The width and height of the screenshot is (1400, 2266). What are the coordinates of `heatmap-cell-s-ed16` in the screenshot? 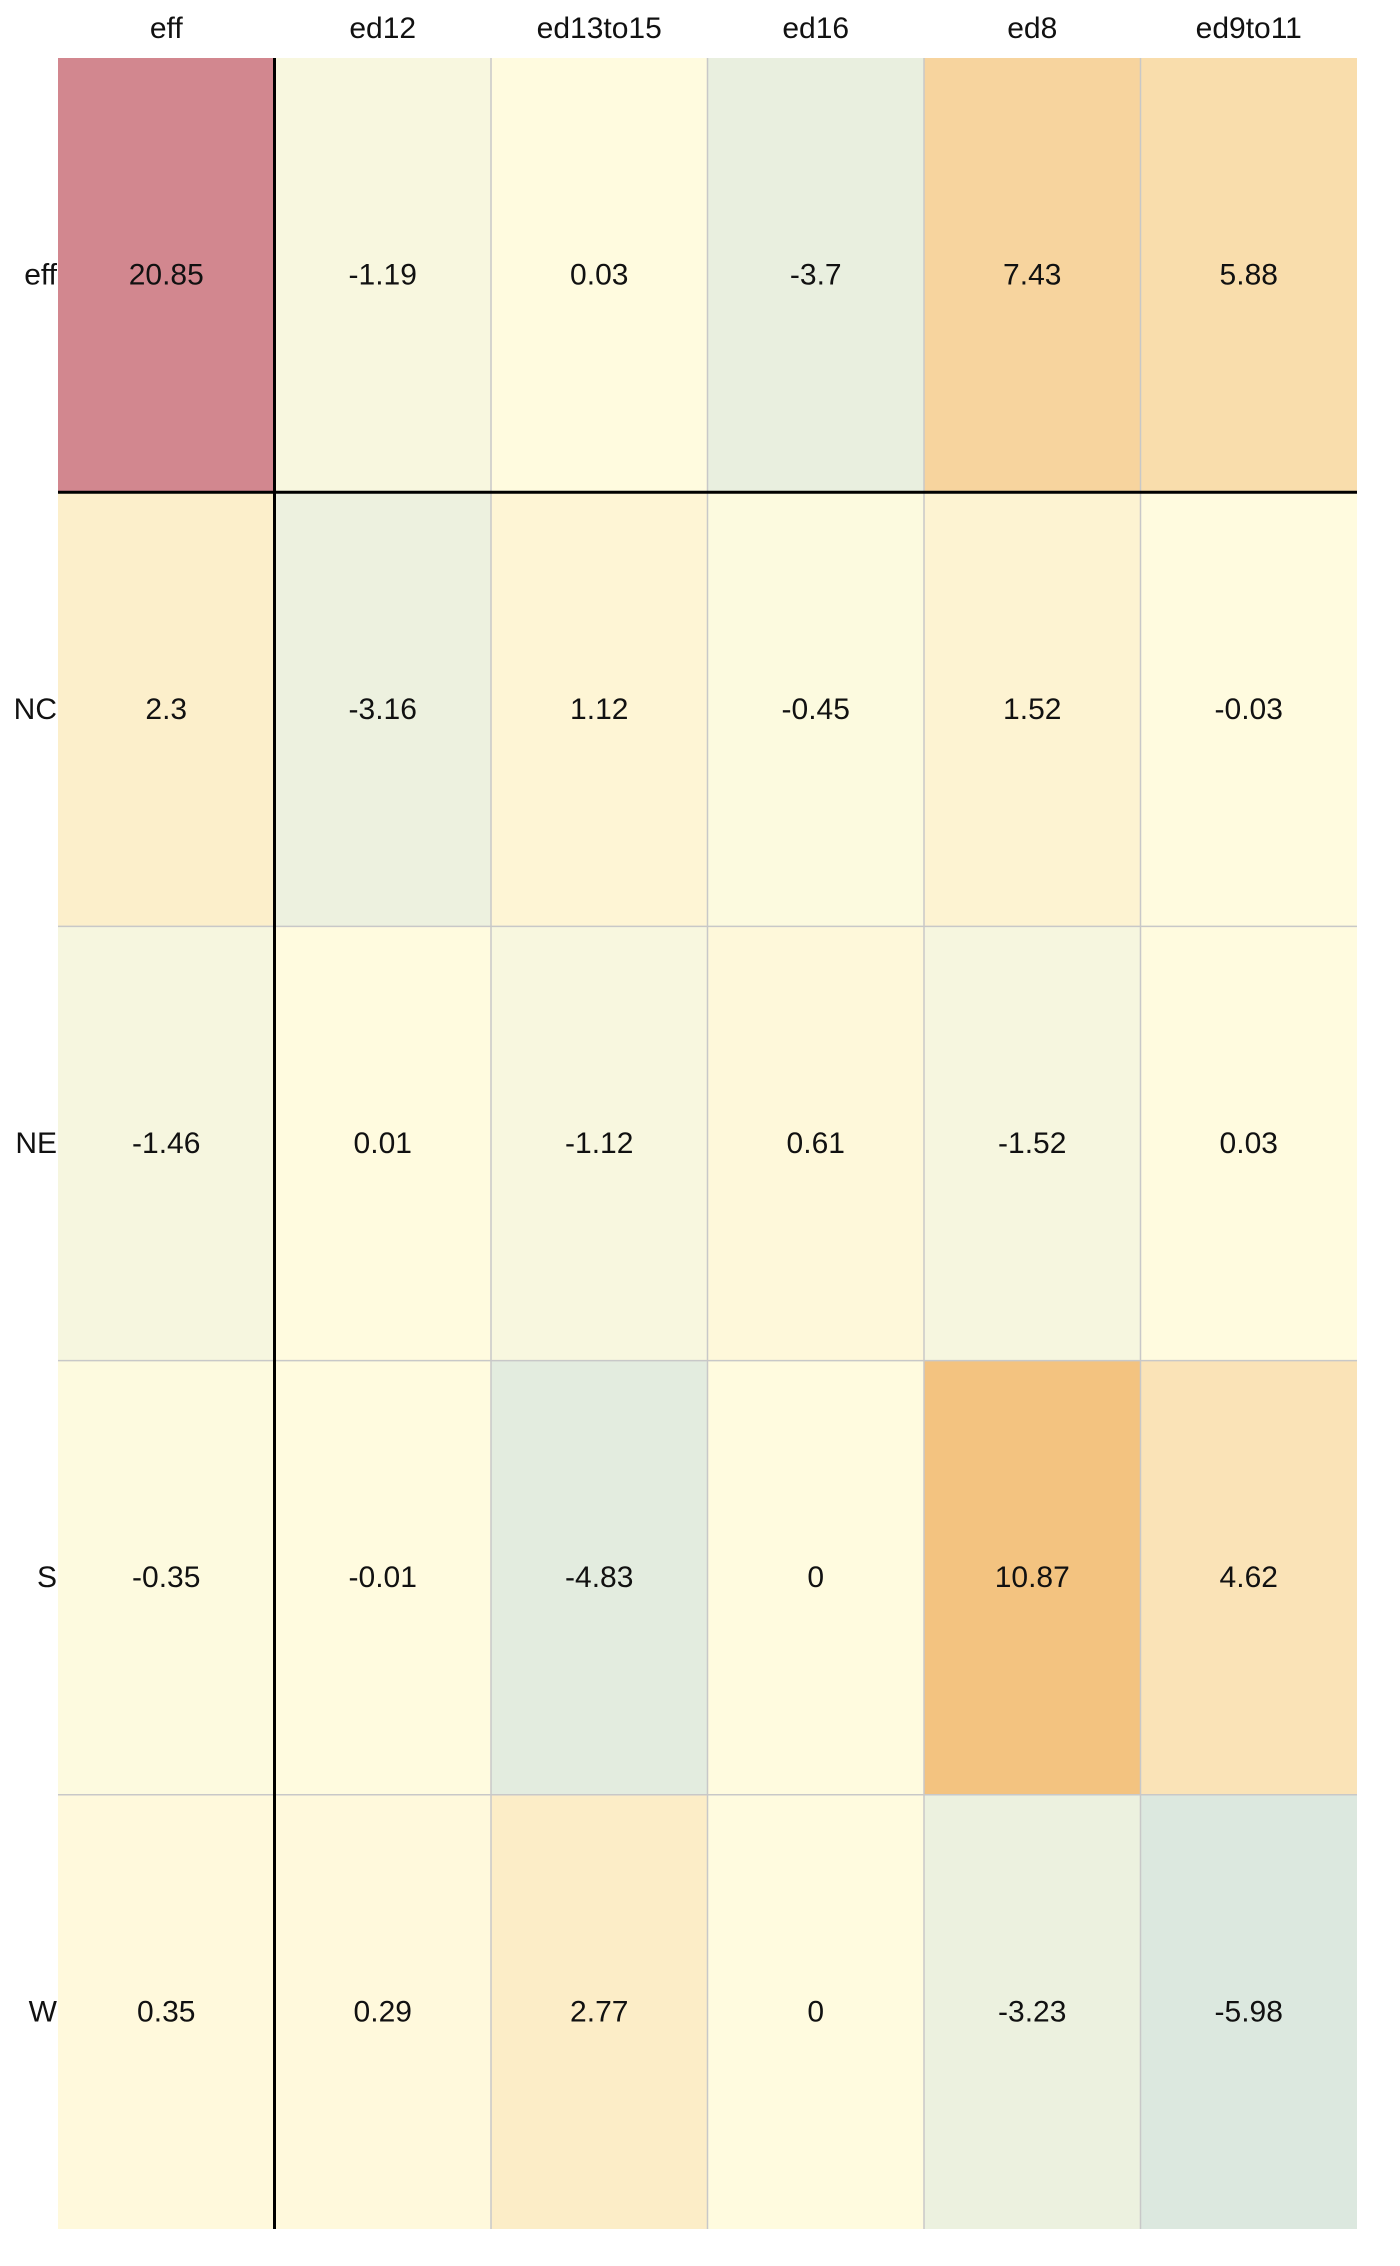 It's located at (815, 1577).